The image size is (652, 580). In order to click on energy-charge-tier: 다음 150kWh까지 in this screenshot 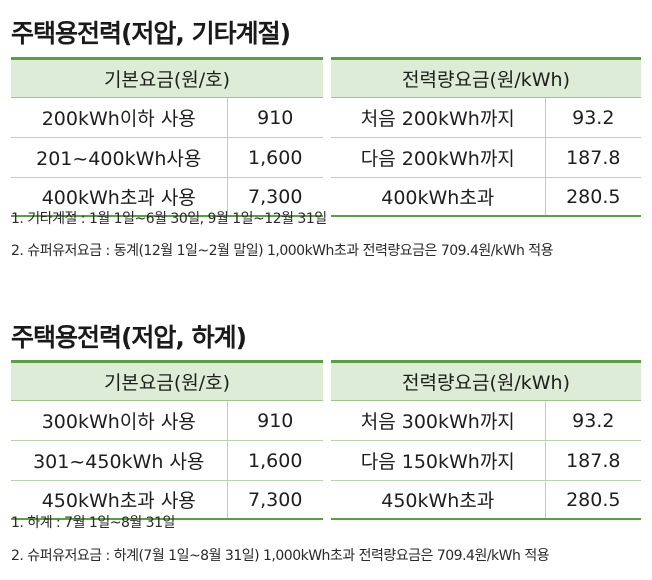, I will do `click(438, 460)`.